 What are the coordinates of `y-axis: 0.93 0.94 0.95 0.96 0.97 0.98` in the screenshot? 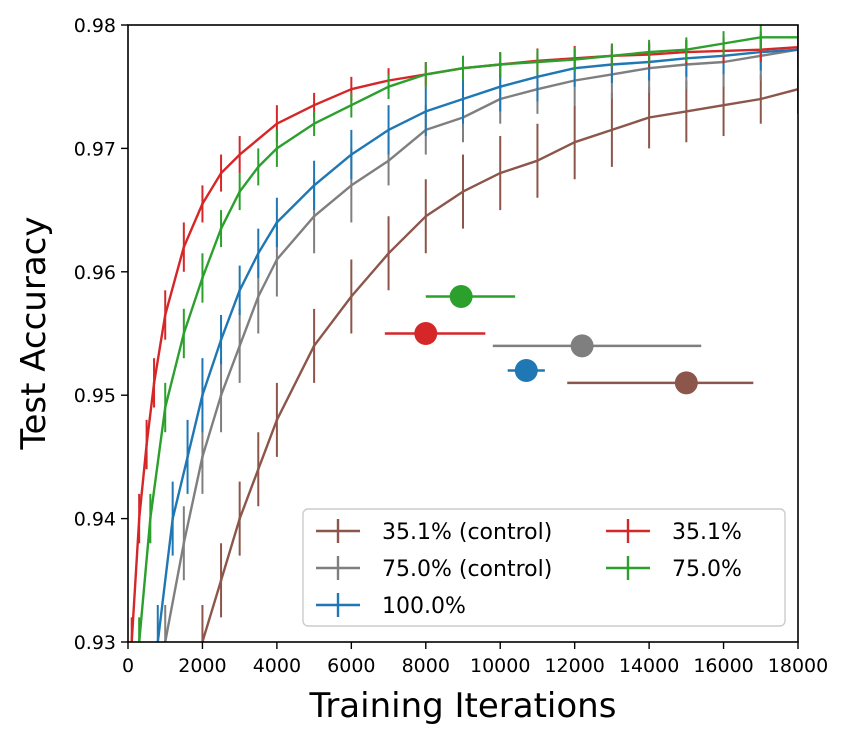 It's located at (101, 334).